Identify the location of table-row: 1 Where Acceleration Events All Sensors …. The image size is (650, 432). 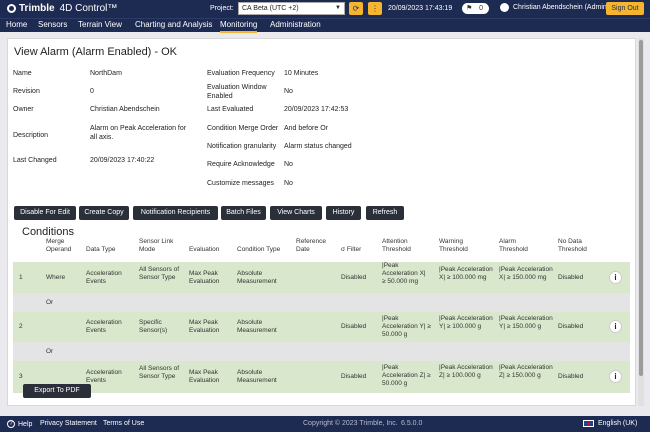
(321, 277).